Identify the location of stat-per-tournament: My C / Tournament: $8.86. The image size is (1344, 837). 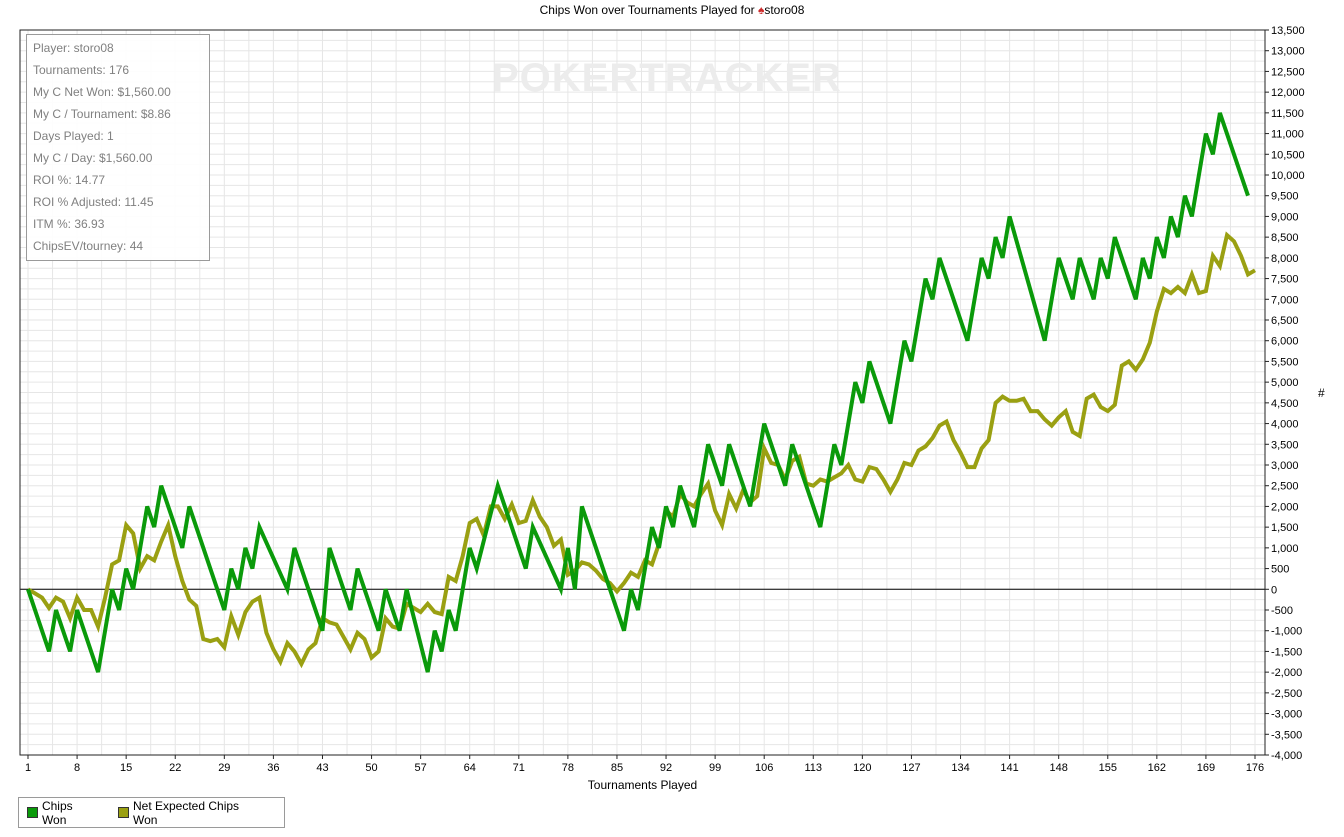
(102, 114).